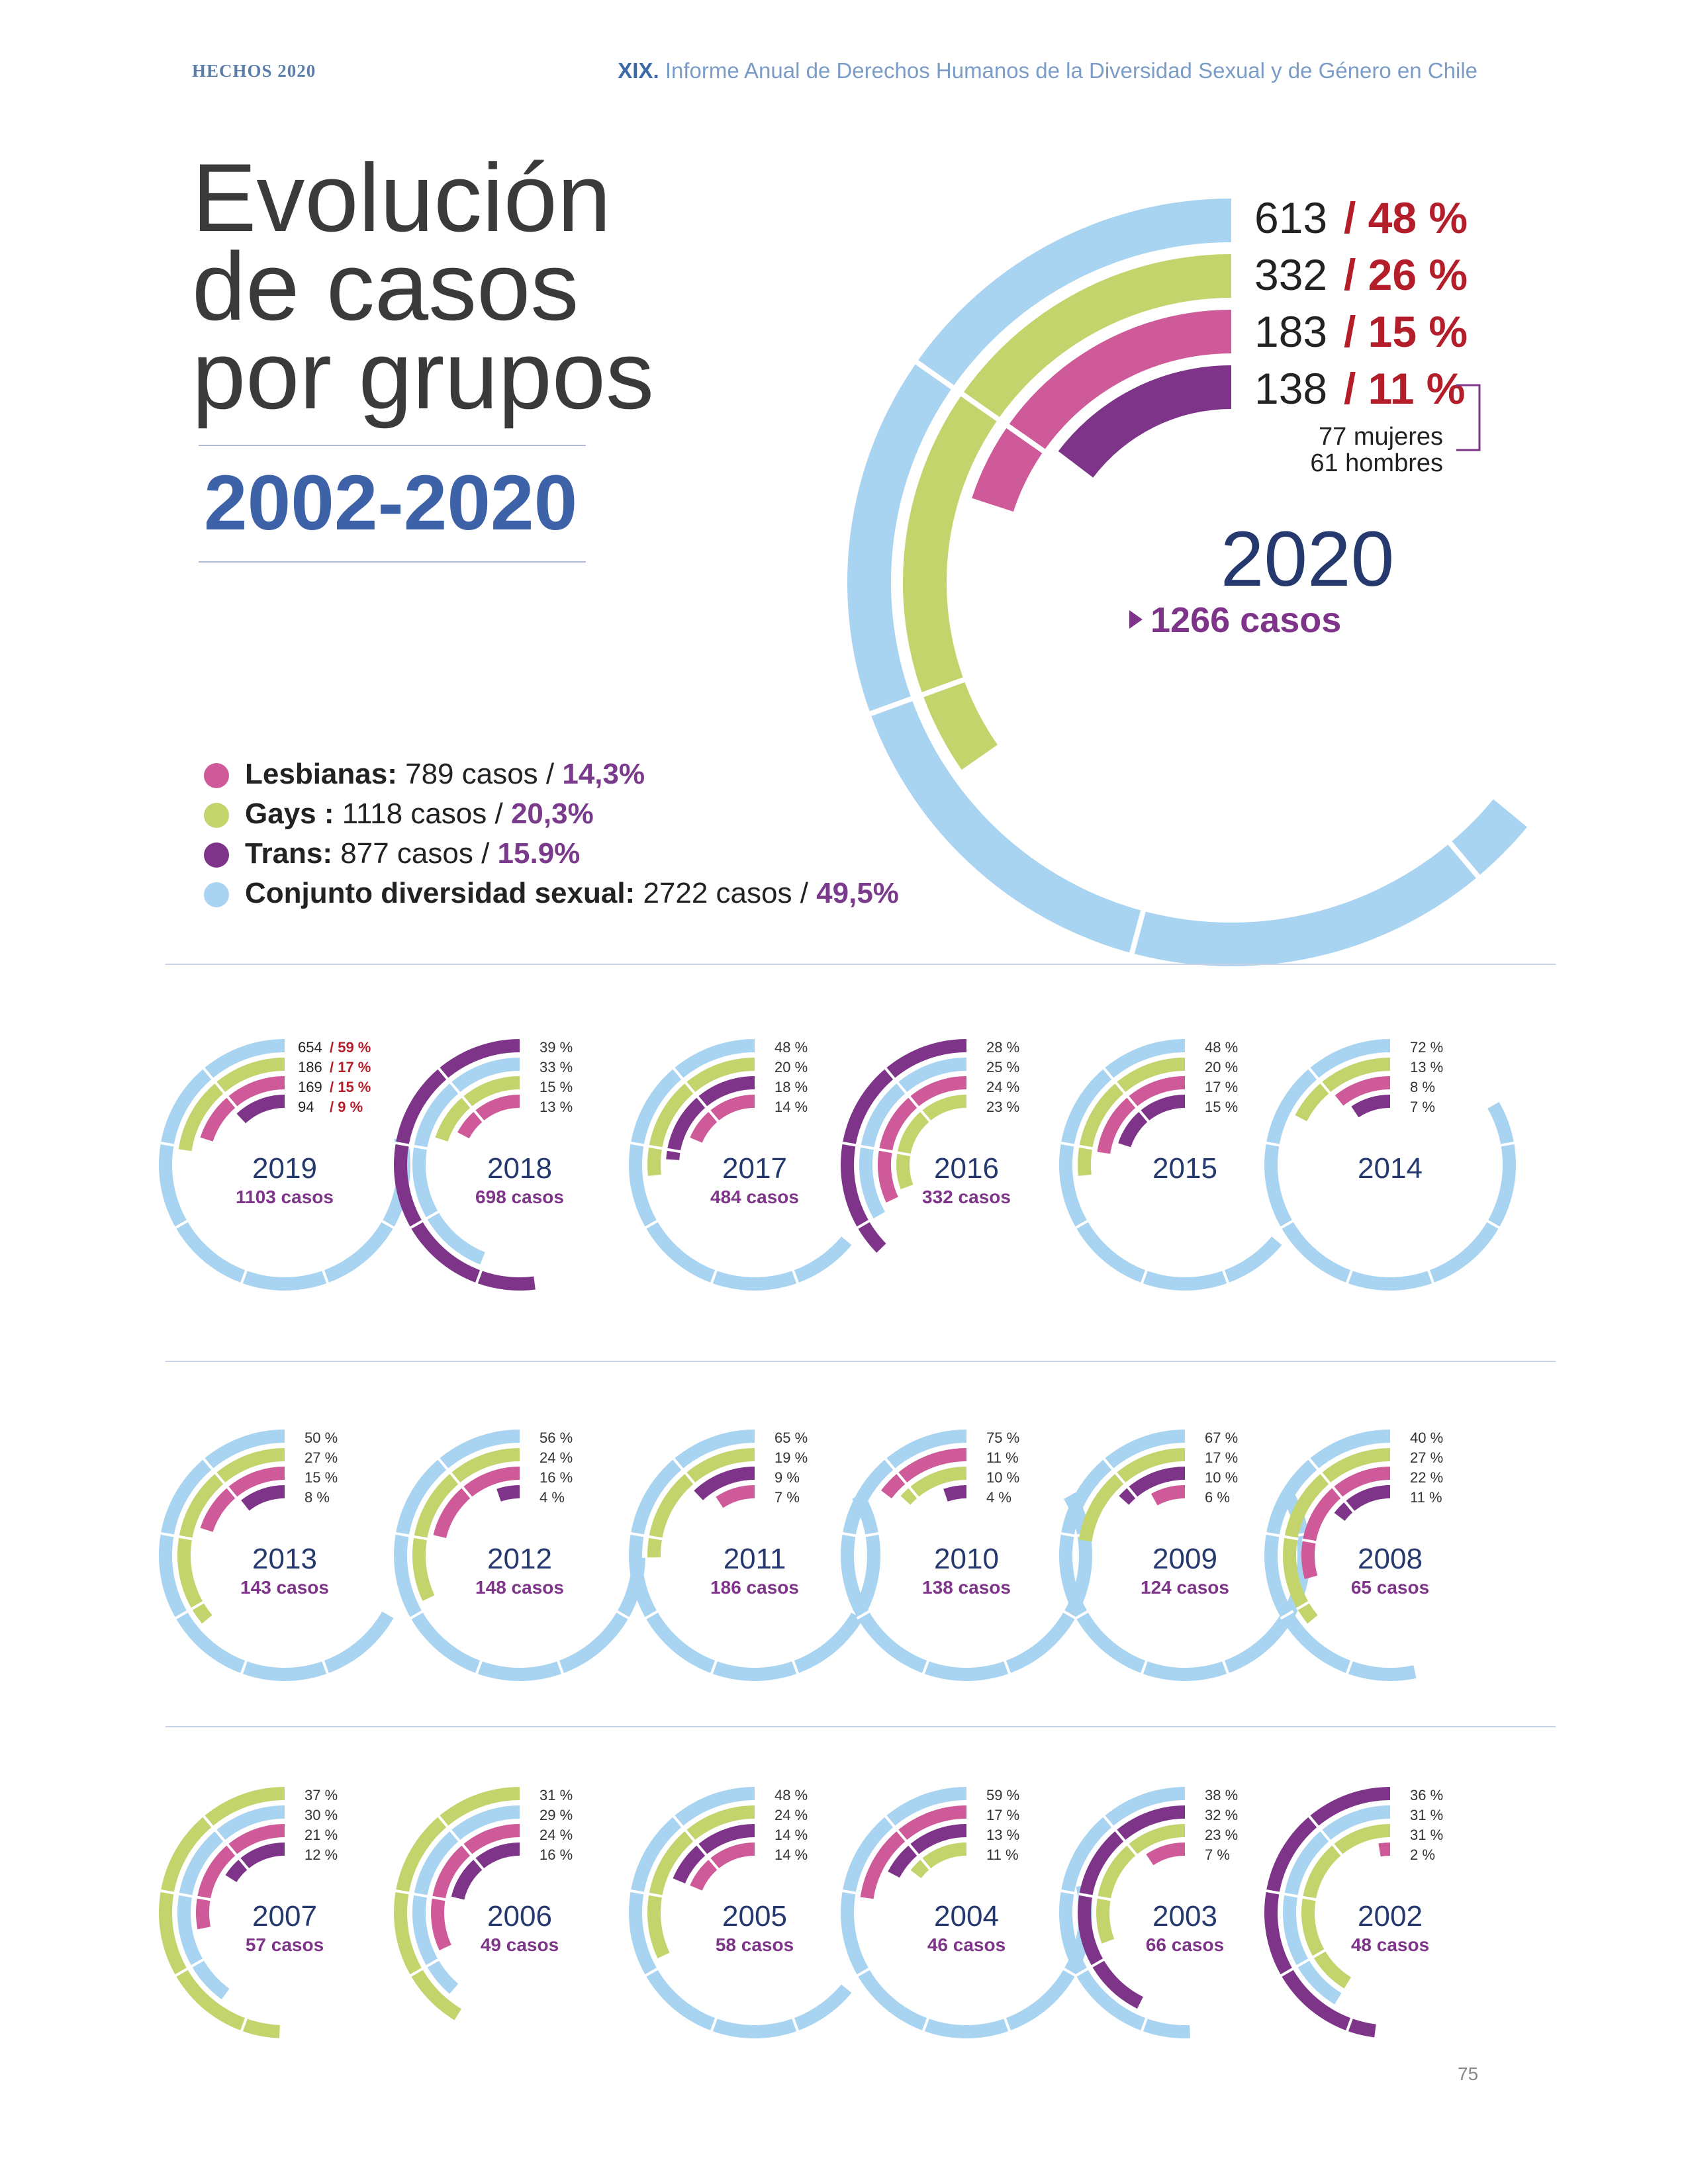 Image resolution: width=1688 pixels, height=2184 pixels. Describe the element at coordinates (923, 1473) in the screenshot. I see `year-2010-ring-lesbianas` at that location.